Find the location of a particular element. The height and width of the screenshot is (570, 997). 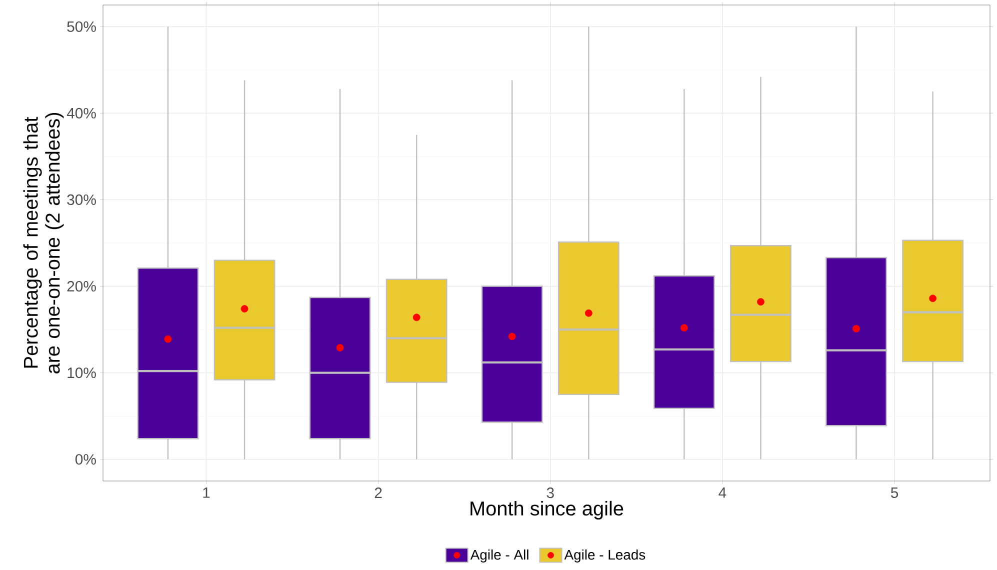

x-tick-label: 2 is located at coordinates (378, 493).